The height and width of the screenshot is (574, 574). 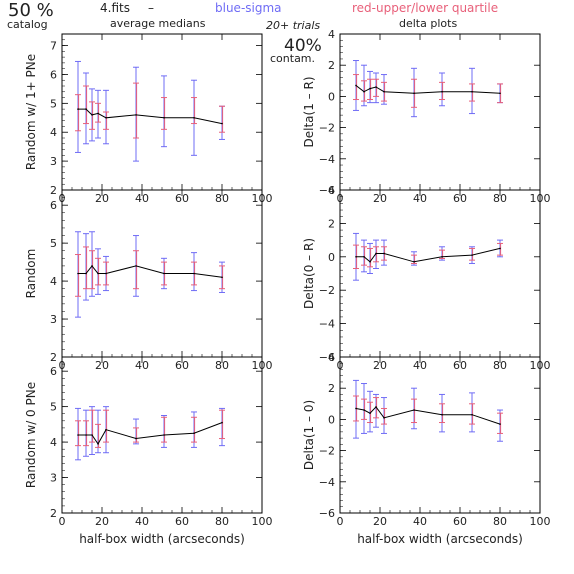 I want to click on y-axis-label: Delta(0 – R), so click(x=309, y=273).